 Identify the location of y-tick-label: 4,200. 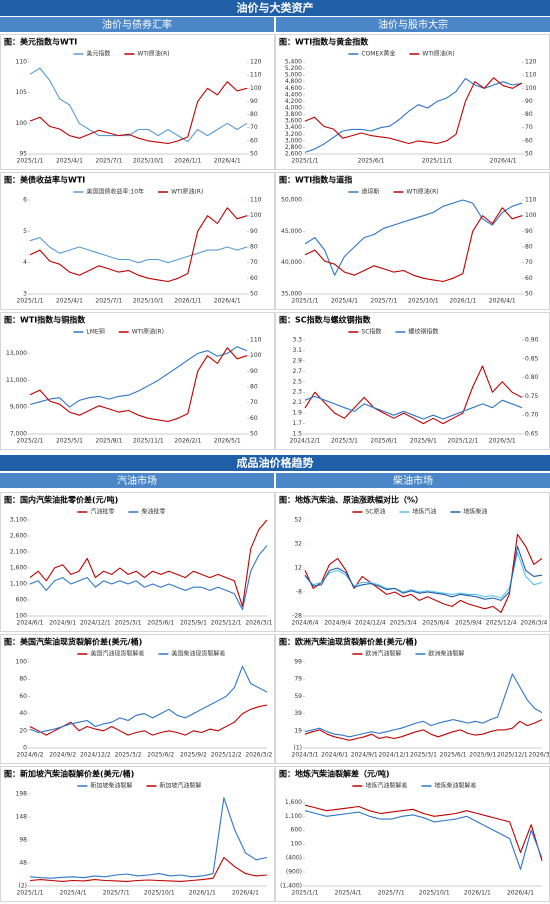
(293, 101).